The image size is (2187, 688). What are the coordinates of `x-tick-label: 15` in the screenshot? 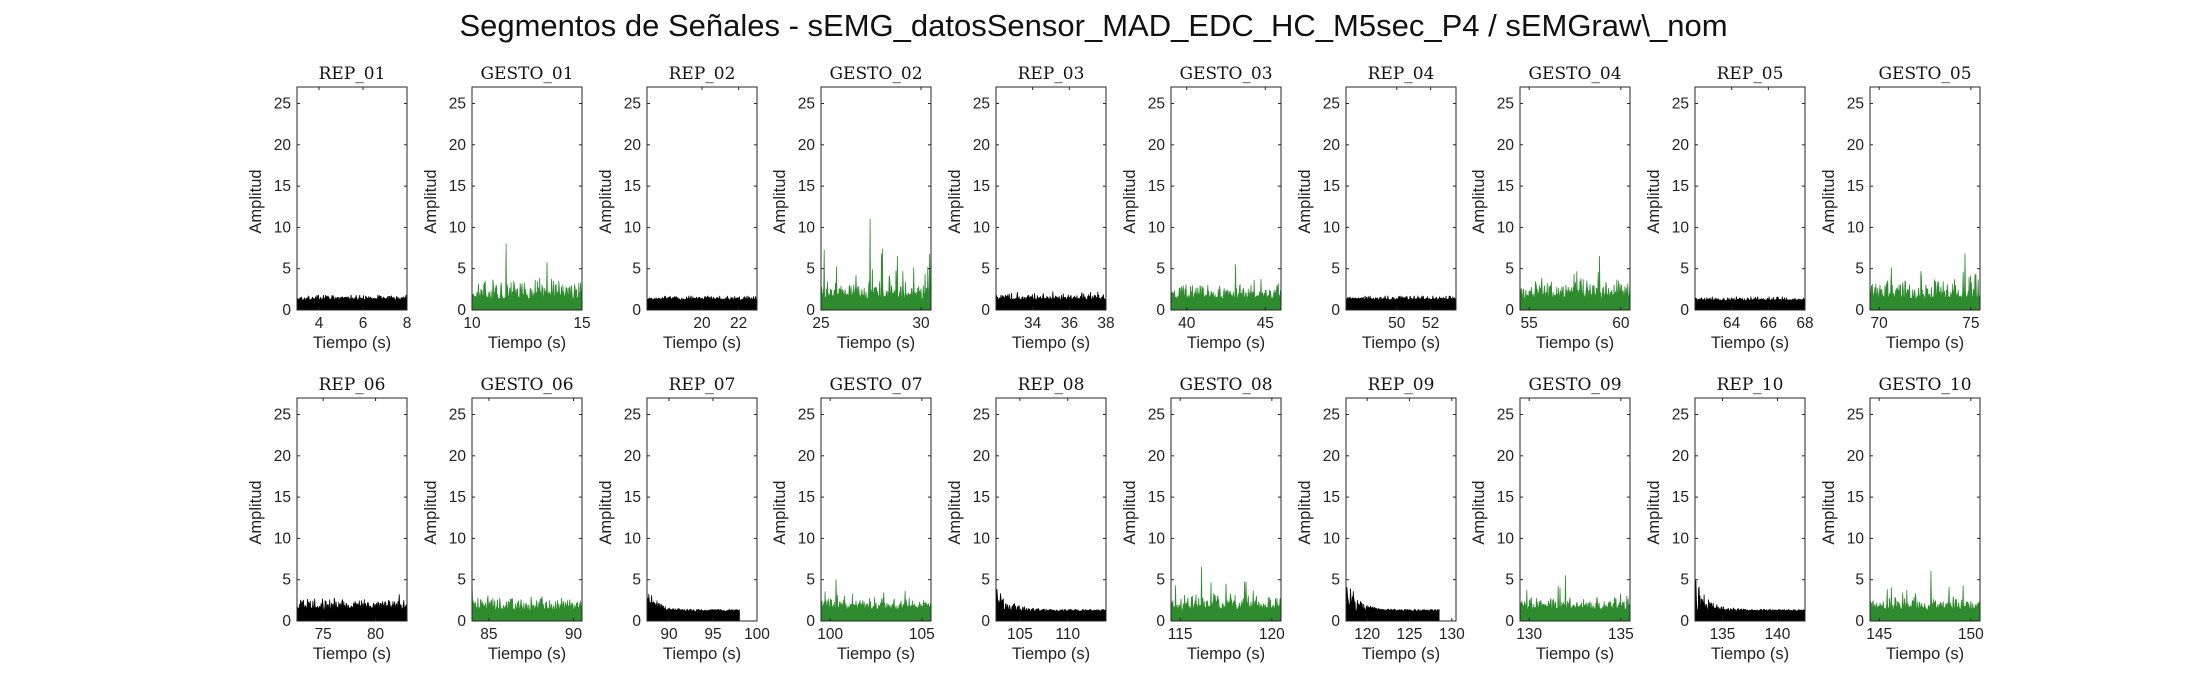 It's located at (581, 323).